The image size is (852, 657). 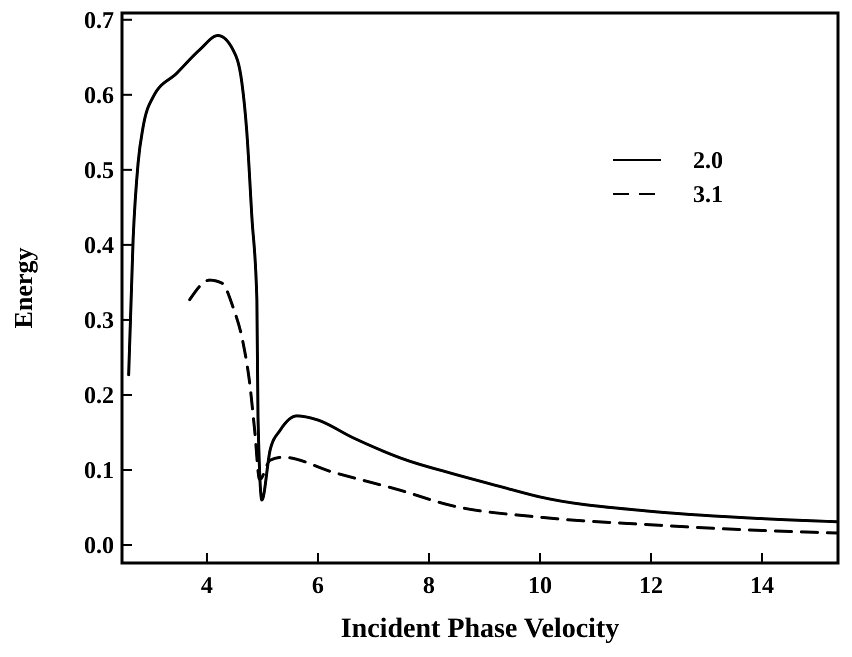 I want to click on legend-label: 2.0, so click(x=708, y=161).